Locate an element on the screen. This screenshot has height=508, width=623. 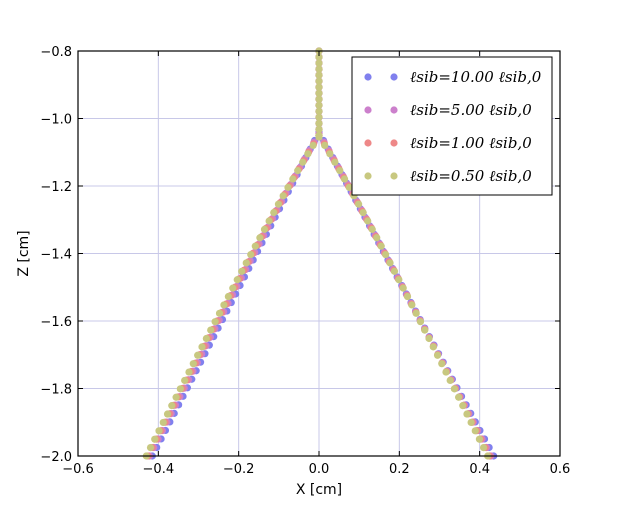
x-tick-label: −0.4 is located at coordinates (159, 469).